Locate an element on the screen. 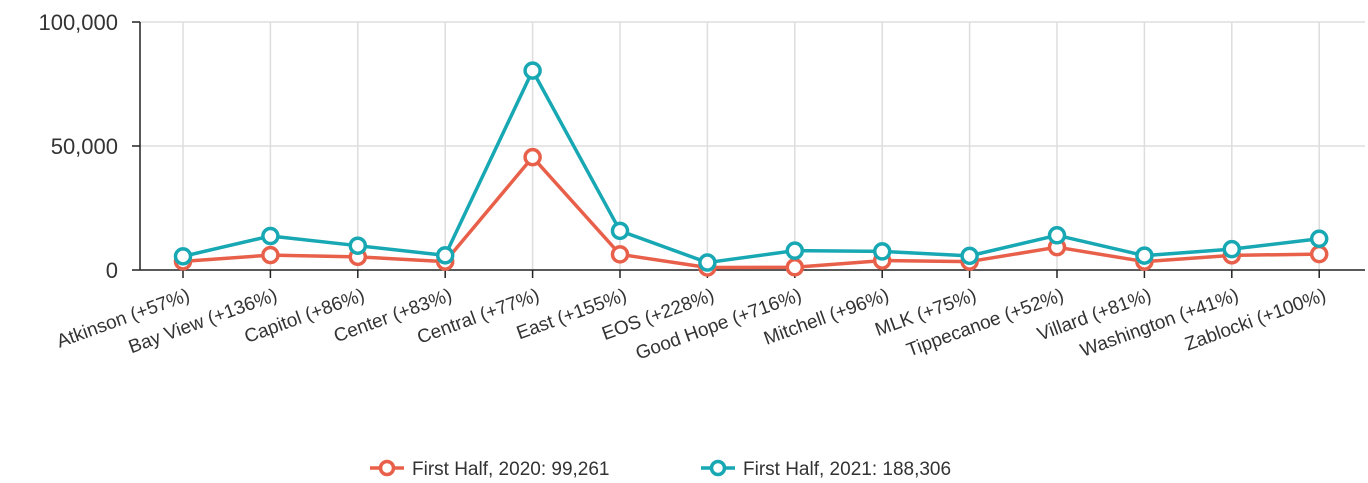  y-axis-ticks: 0 50,000 100,000 is located at coordinates (89, 146).